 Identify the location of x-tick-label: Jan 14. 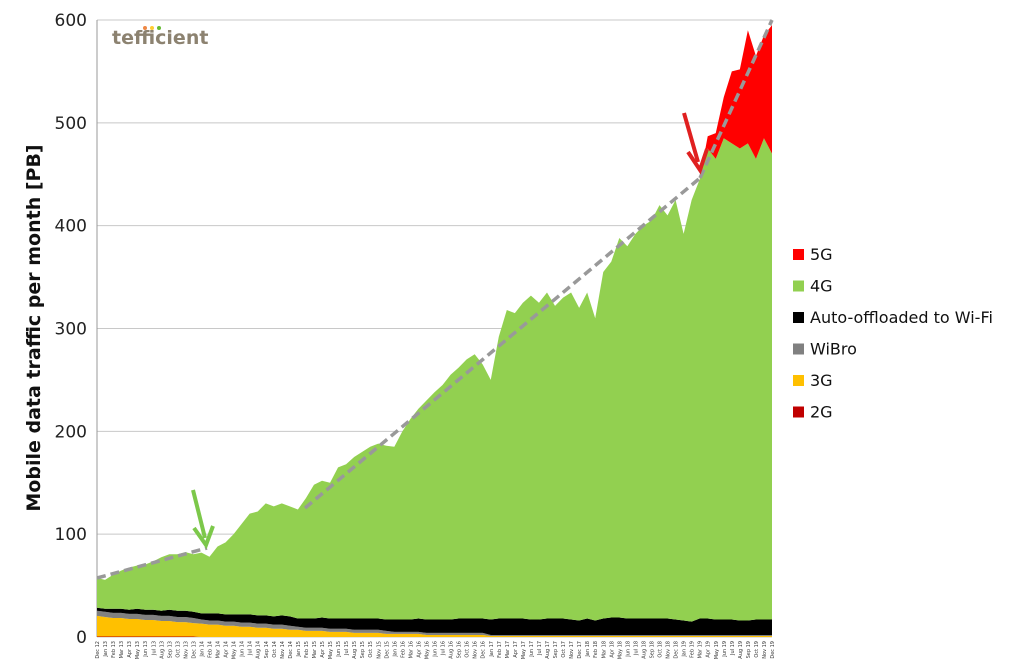
(202, 649).